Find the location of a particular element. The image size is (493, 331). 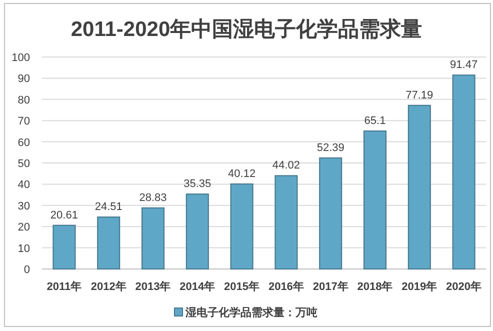

y-tick-label: 0 is located at coordinates (27, 270).